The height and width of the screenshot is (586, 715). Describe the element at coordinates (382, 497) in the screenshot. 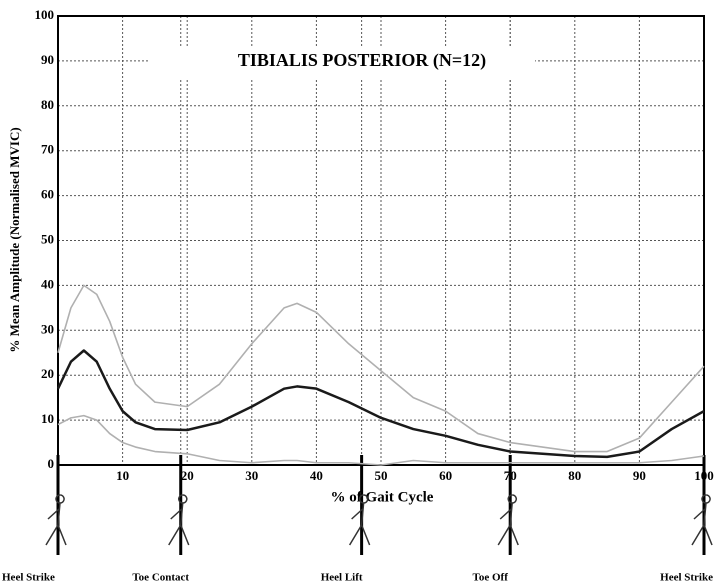

I see `x-axis-label: % of Gait Cycle` at that location.